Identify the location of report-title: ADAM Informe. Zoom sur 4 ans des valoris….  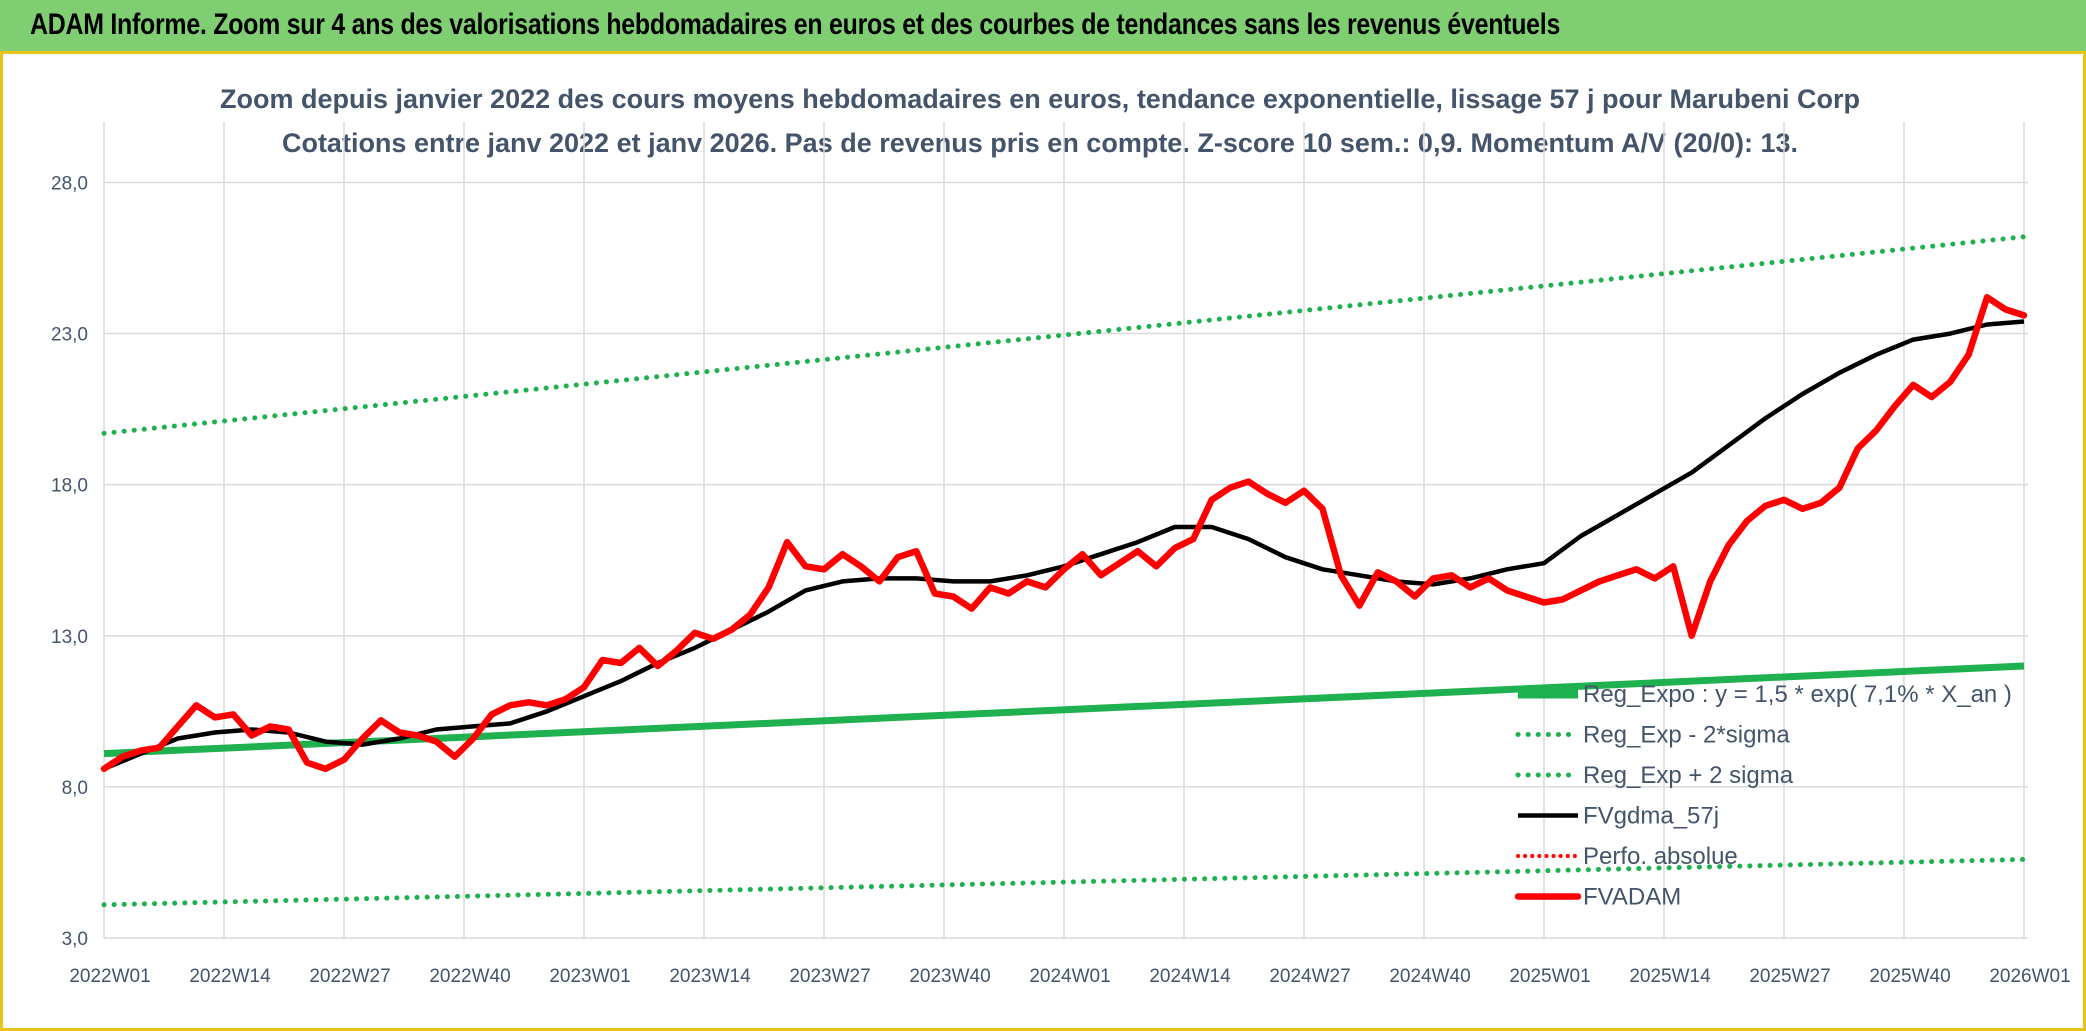
(795, 24).